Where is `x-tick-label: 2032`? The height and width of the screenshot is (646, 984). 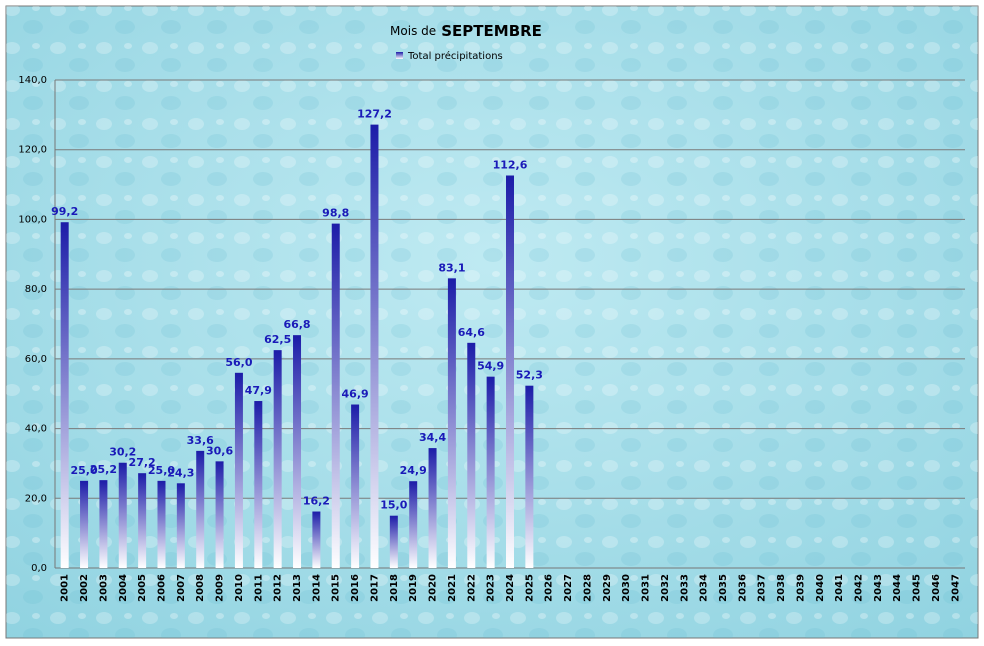 x-tick-label: 2032 is located at coordinates (665, 588).